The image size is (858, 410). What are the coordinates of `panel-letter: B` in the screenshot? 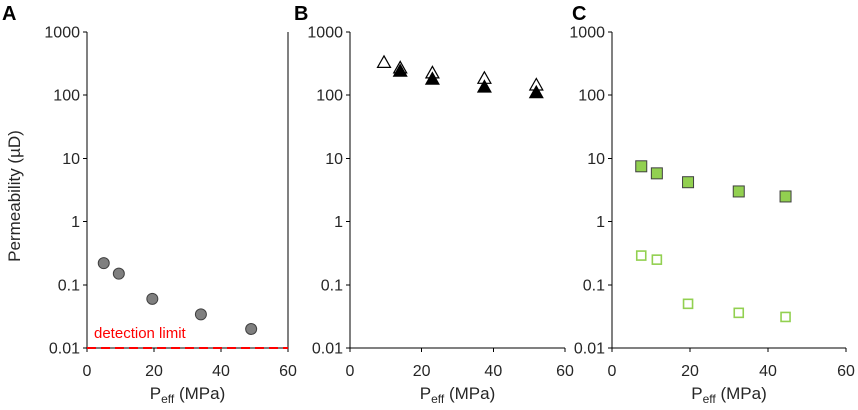 It's located at (301, 14).